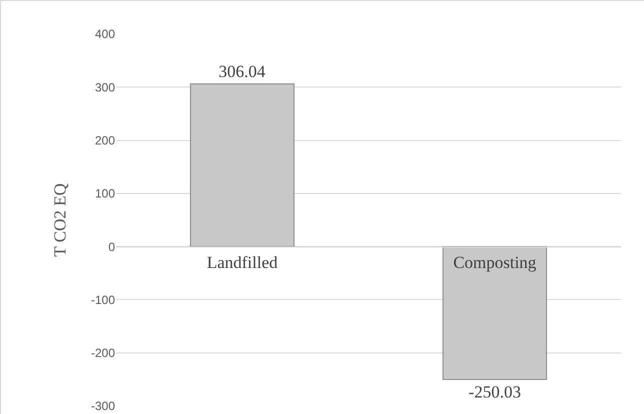 Image resolution: width=644 pixels, height=414 pixels. What do you see at coordinates (103, 406) in the screenshot?
I see `y-tick-label: -300` at bounding box center [103, 406].